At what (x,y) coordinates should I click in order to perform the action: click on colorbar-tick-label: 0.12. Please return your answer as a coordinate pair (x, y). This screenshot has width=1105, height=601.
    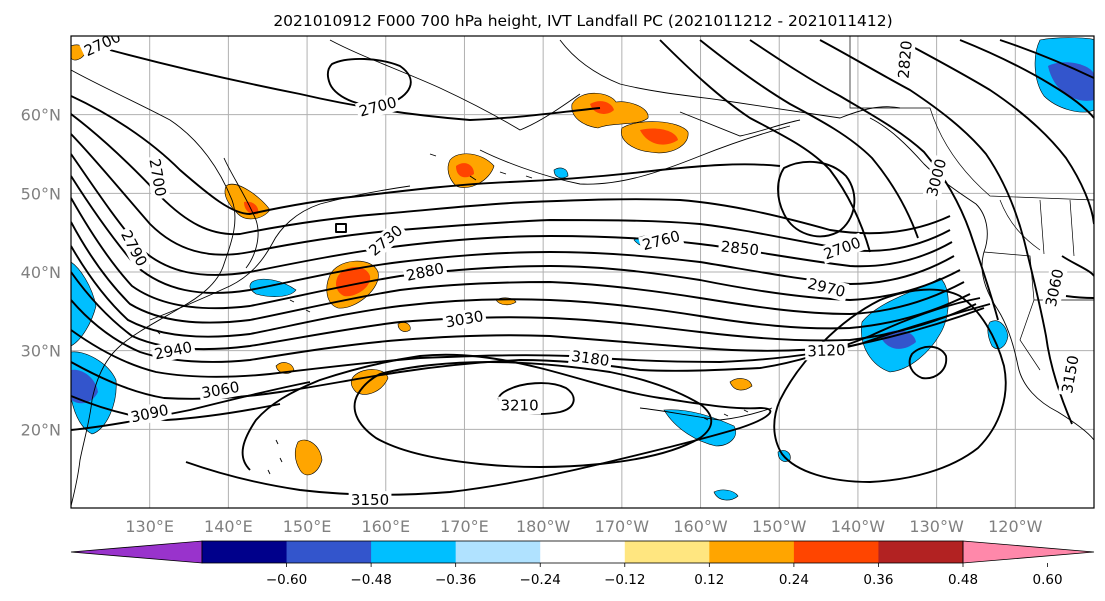
    Looking at the image, I should click on (709, 580).